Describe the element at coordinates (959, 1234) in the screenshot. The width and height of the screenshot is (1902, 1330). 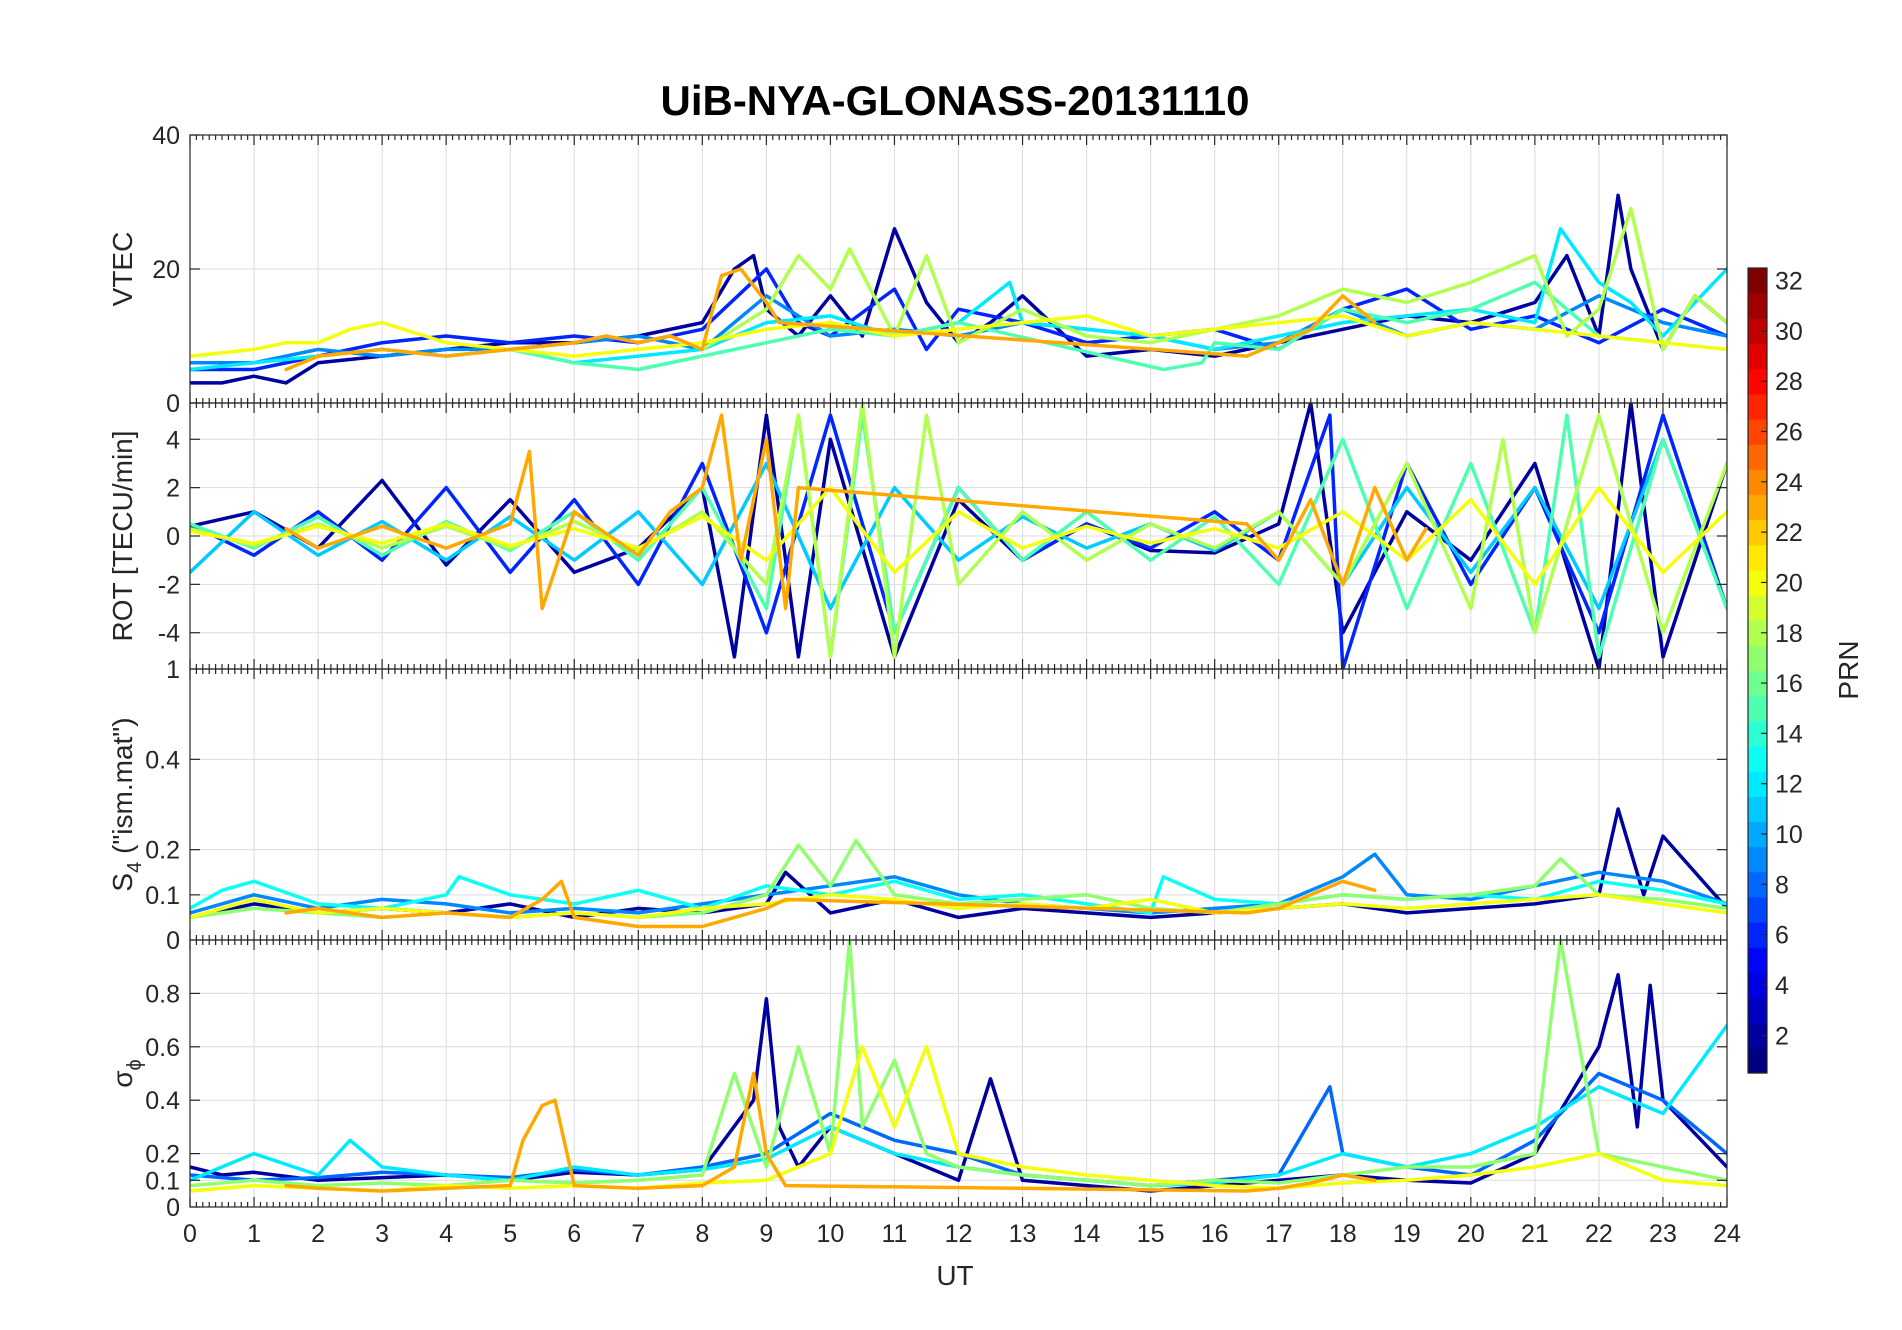
I see `x-tick-label: 12` at that location.